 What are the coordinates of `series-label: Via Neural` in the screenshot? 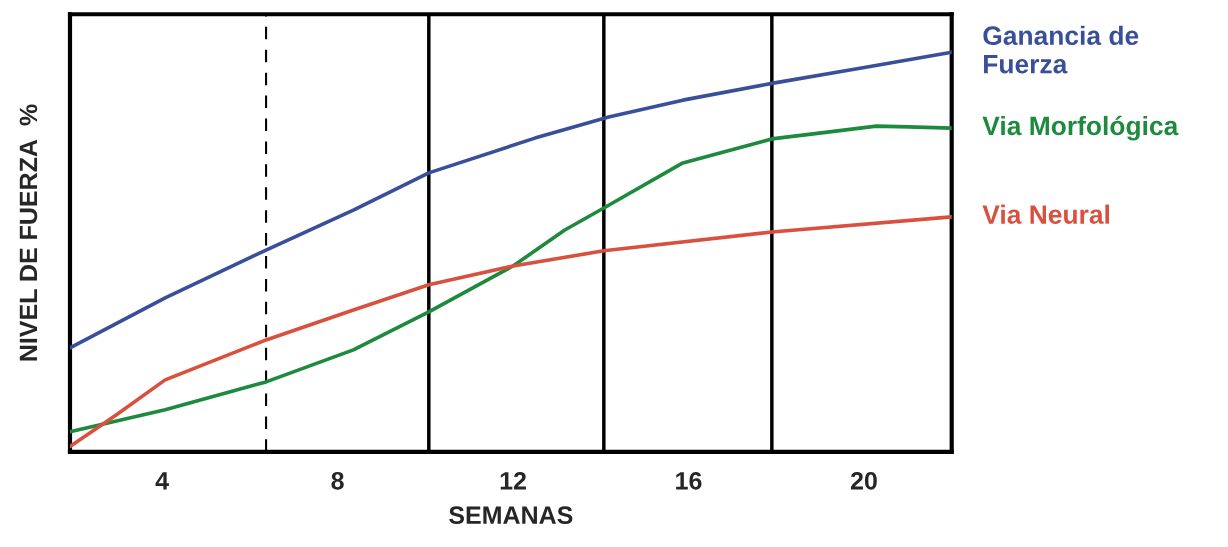 It's located at (1045, 214).